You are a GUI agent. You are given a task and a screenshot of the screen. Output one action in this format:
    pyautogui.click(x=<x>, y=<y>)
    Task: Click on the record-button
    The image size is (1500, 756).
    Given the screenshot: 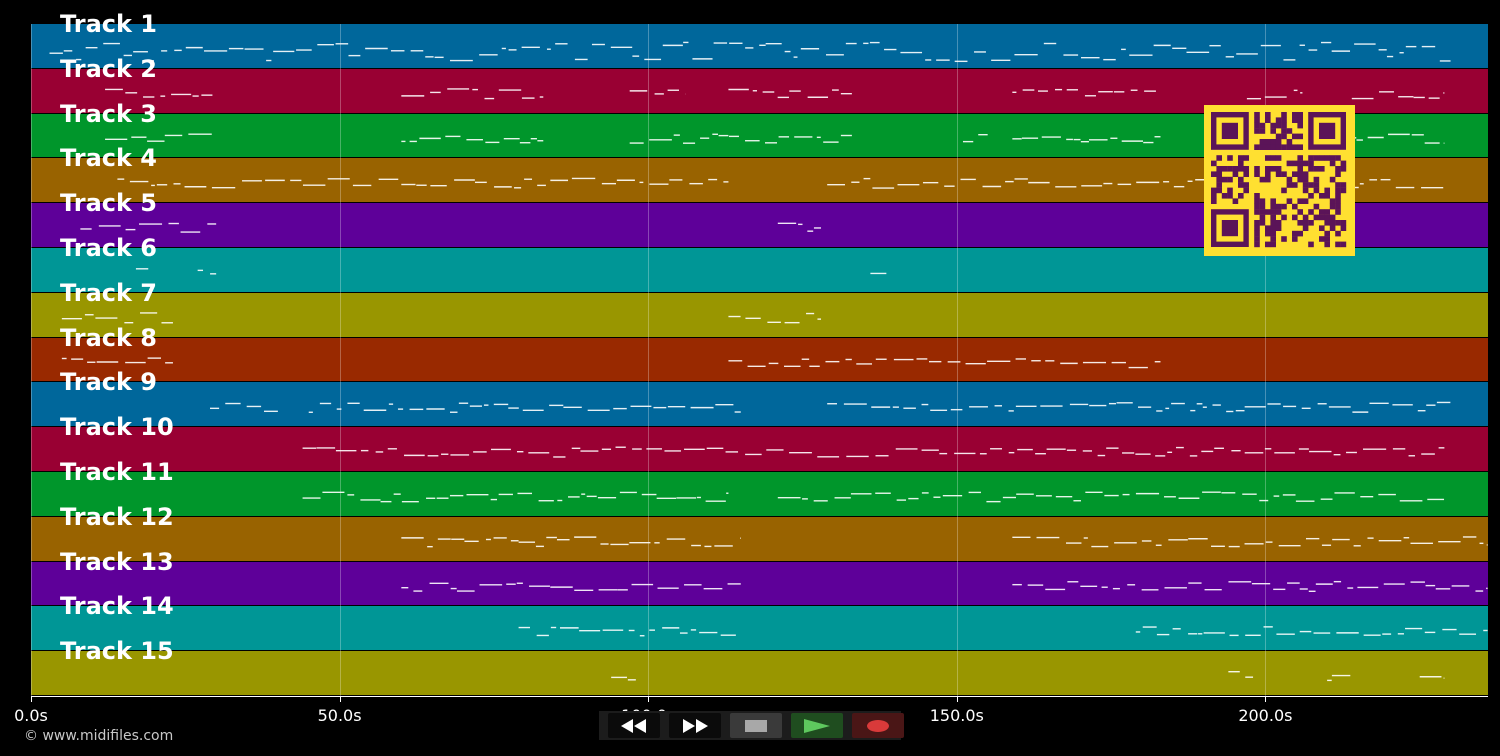 What is the action you would take?
    pyautogui.click(x=878, y=725)
    